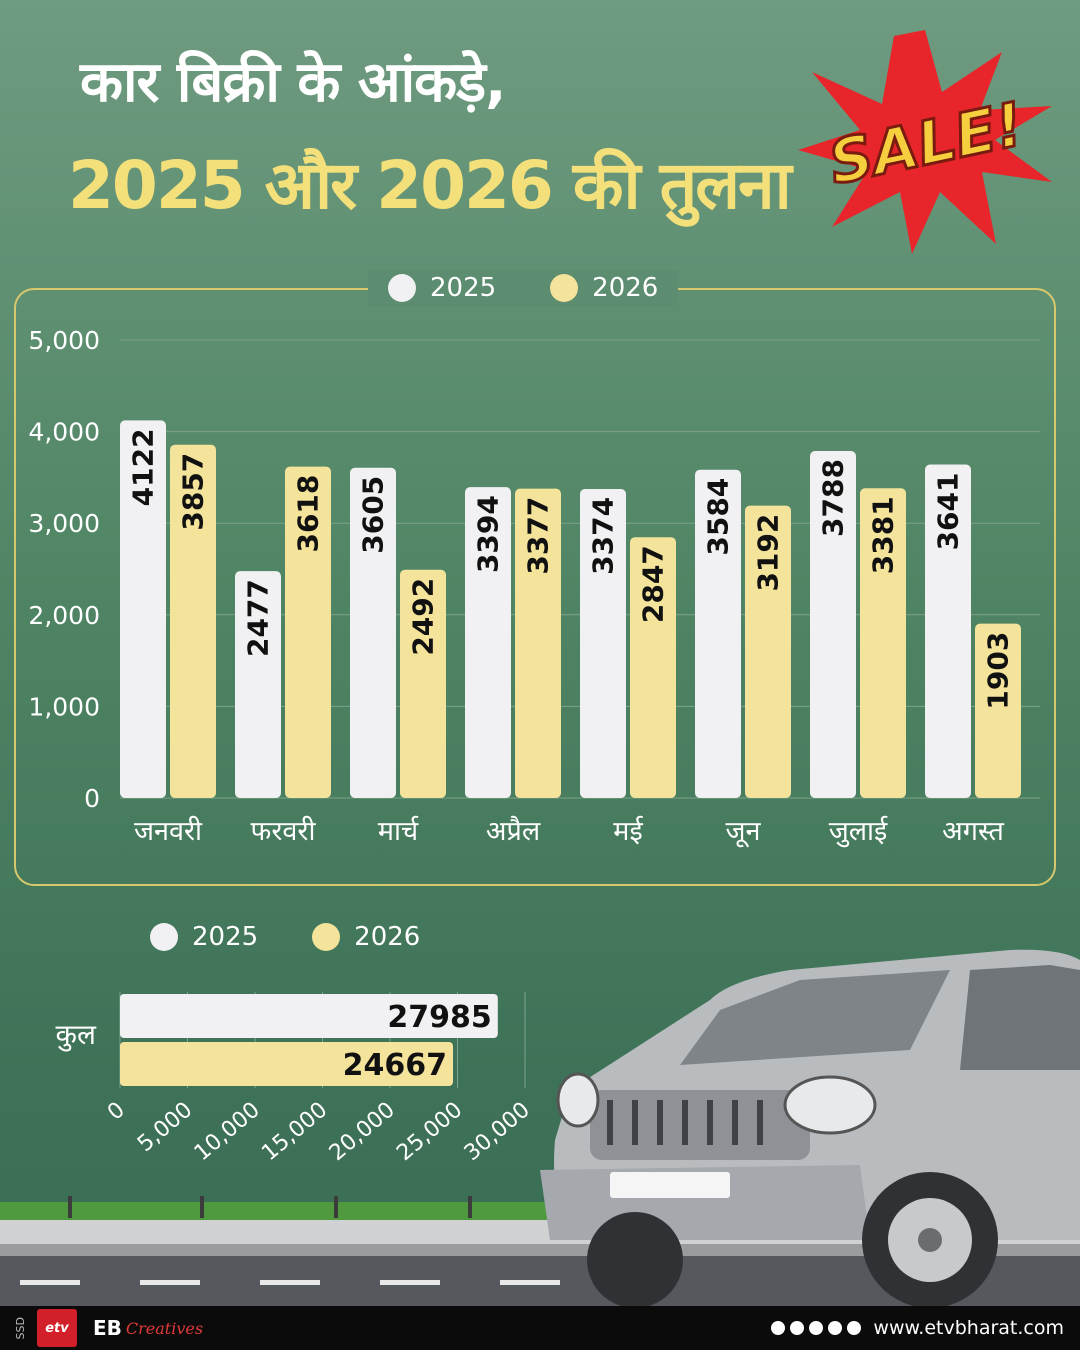  I want to click on x-tick-label: 30,000, so click(497, 1131).